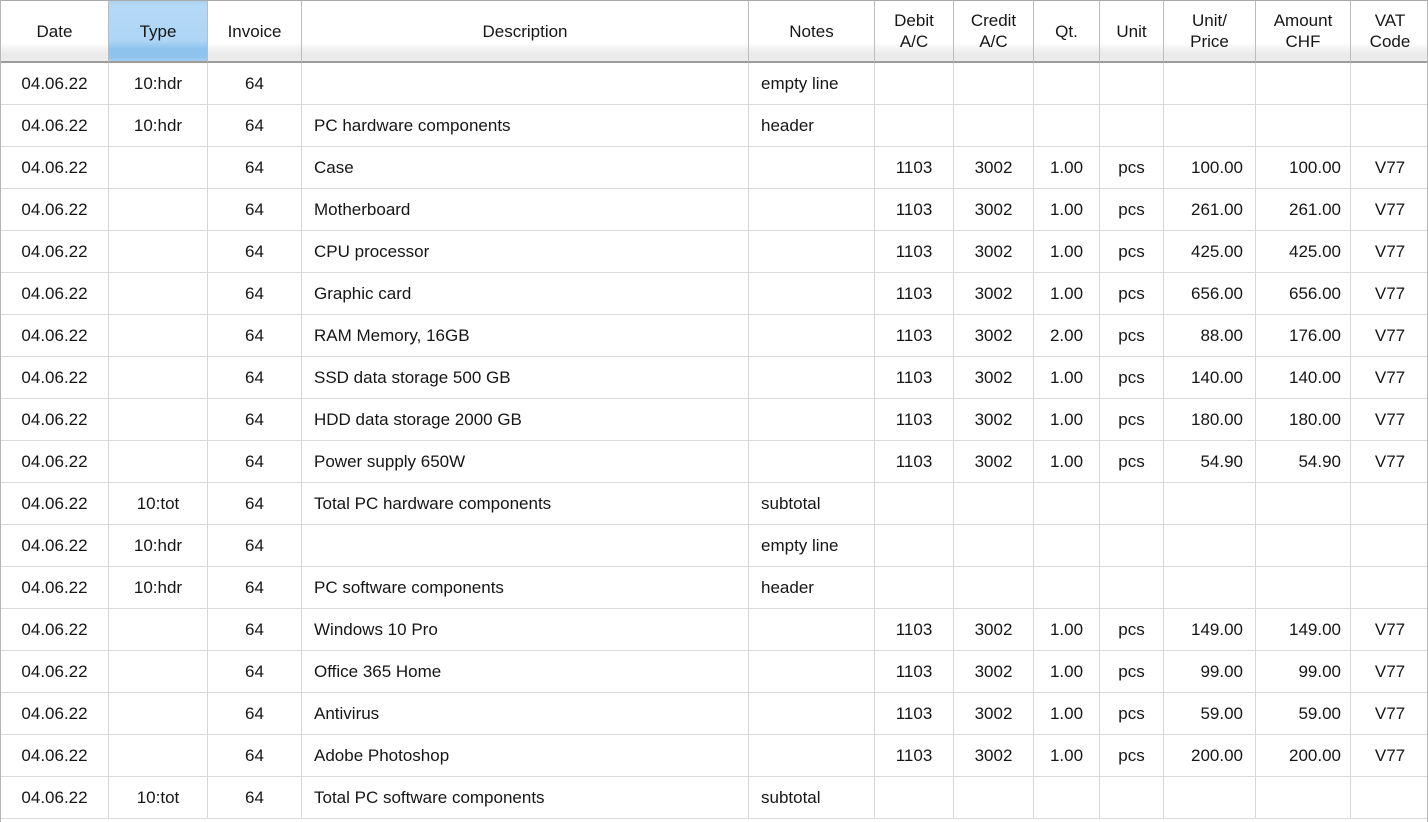 The image size is (1428, 822). What do you see at coordinates (1210, 462) in the screenshot?
I see `cell-unit_price: 54.90` at bounding box center [1210, 462].